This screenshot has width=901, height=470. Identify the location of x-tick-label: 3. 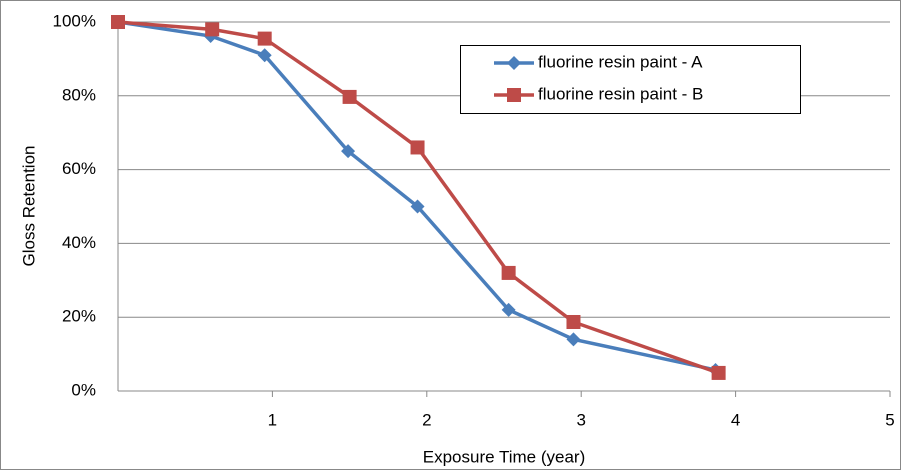
(580, 419).